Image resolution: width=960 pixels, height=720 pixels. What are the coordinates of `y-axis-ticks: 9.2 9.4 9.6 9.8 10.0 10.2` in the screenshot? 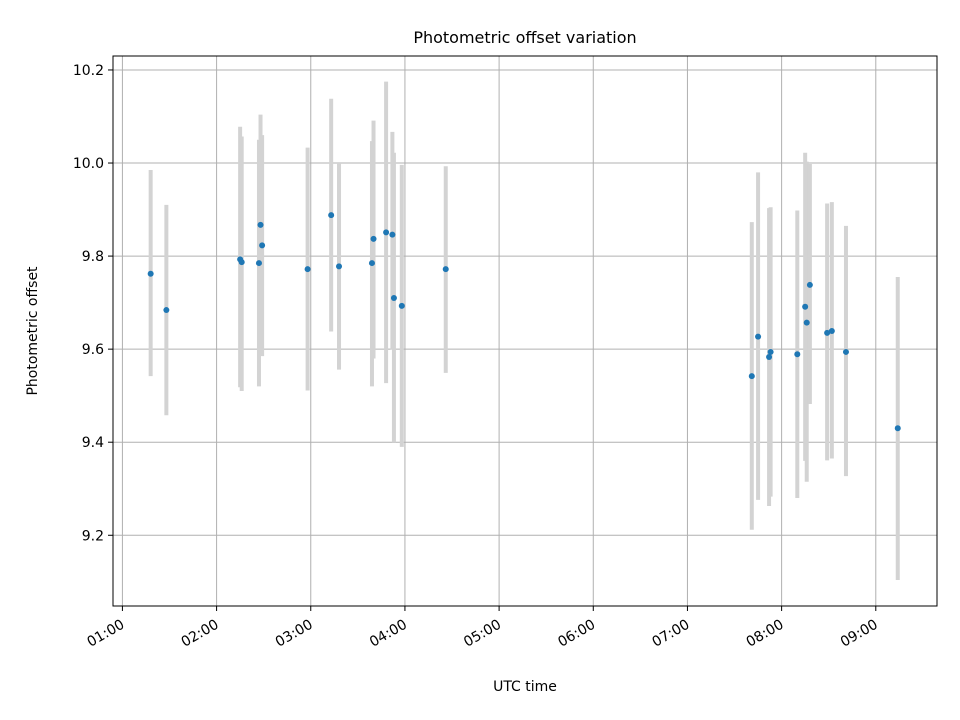 It's located at (93, 303).